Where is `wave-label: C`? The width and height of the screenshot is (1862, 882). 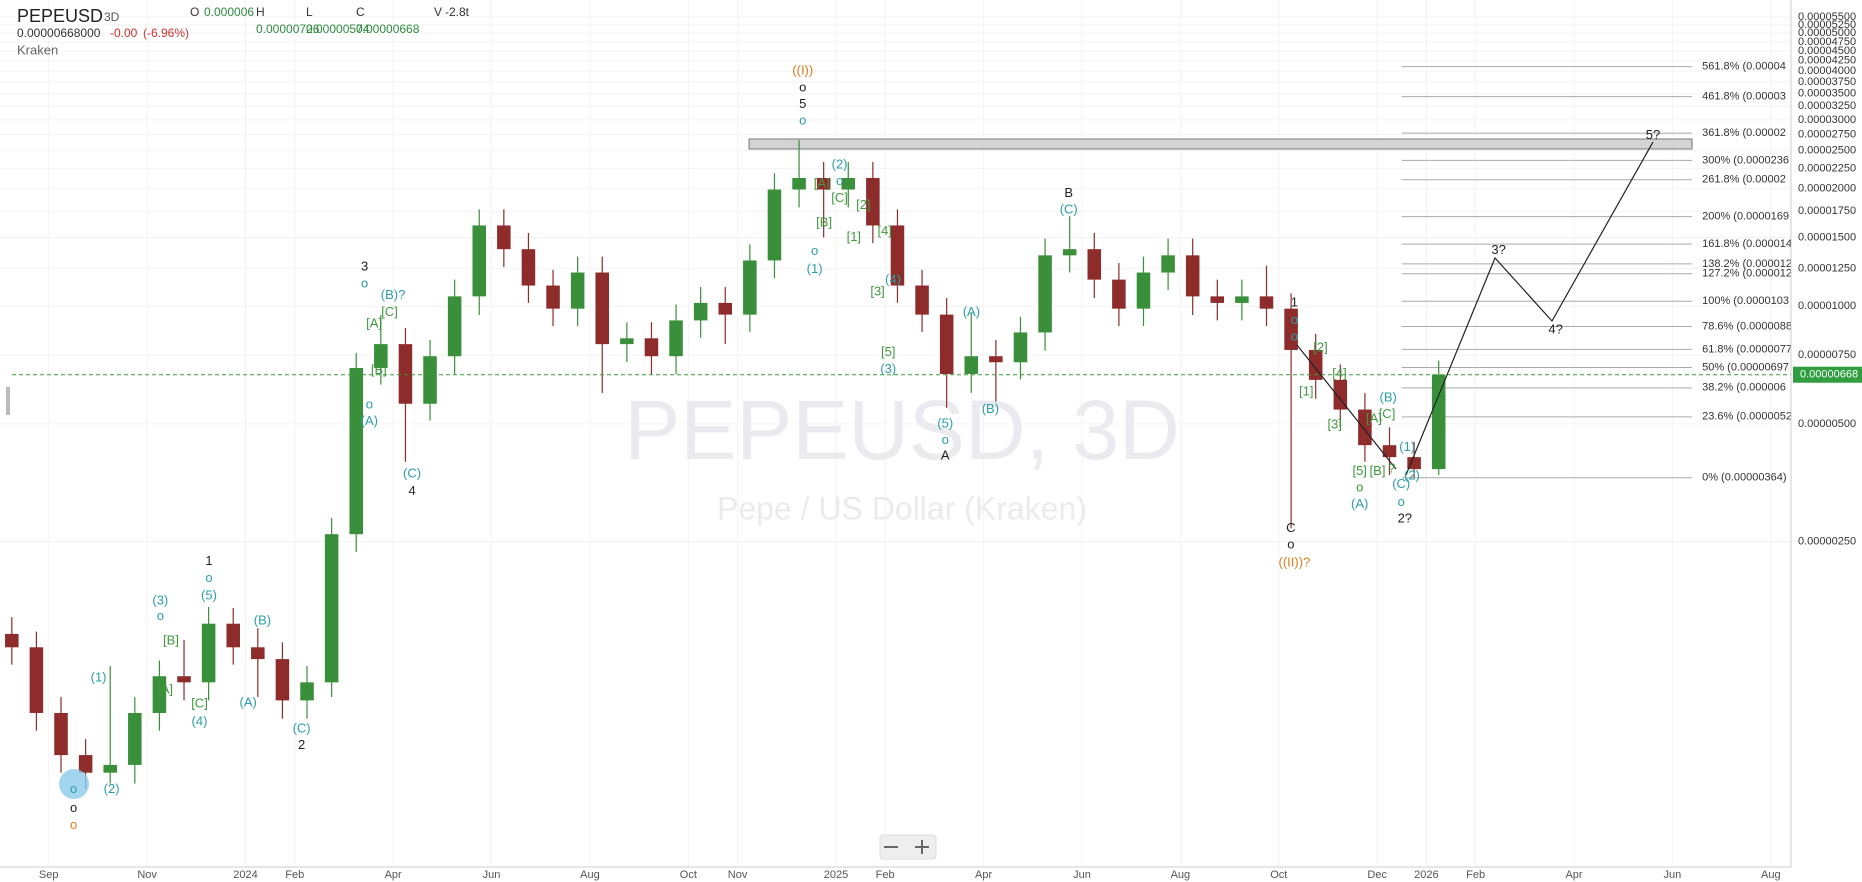 wave-label: C is located at coordinates (1290, 527).